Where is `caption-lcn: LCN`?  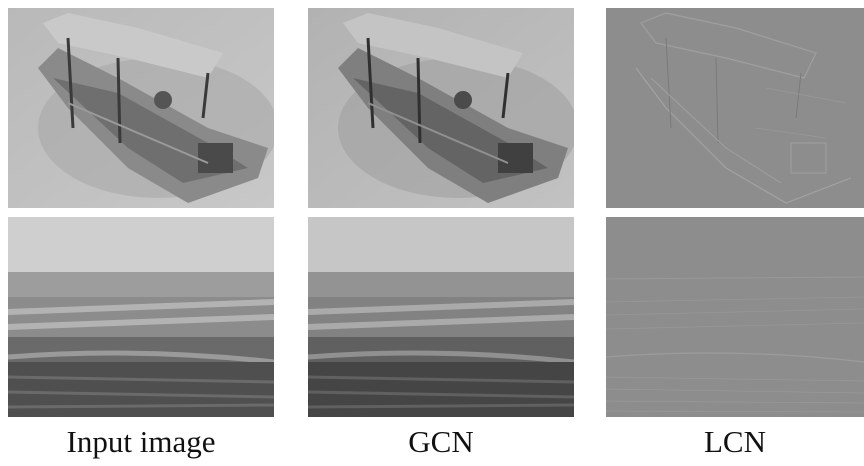
caption-lcn: LCN is located at coordinates (735, 441).